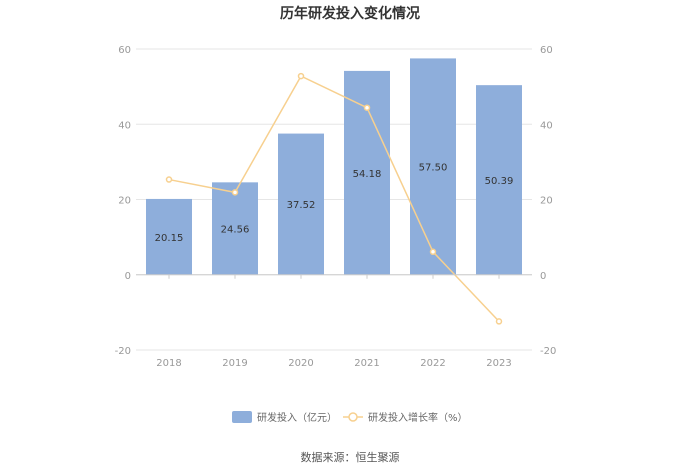 The height and width of the screenshot is (474, 700). Describe the element at coordinates (350, 13) in the screenshot. I see `chart-title: 历年研发投入变化情况` at that location.